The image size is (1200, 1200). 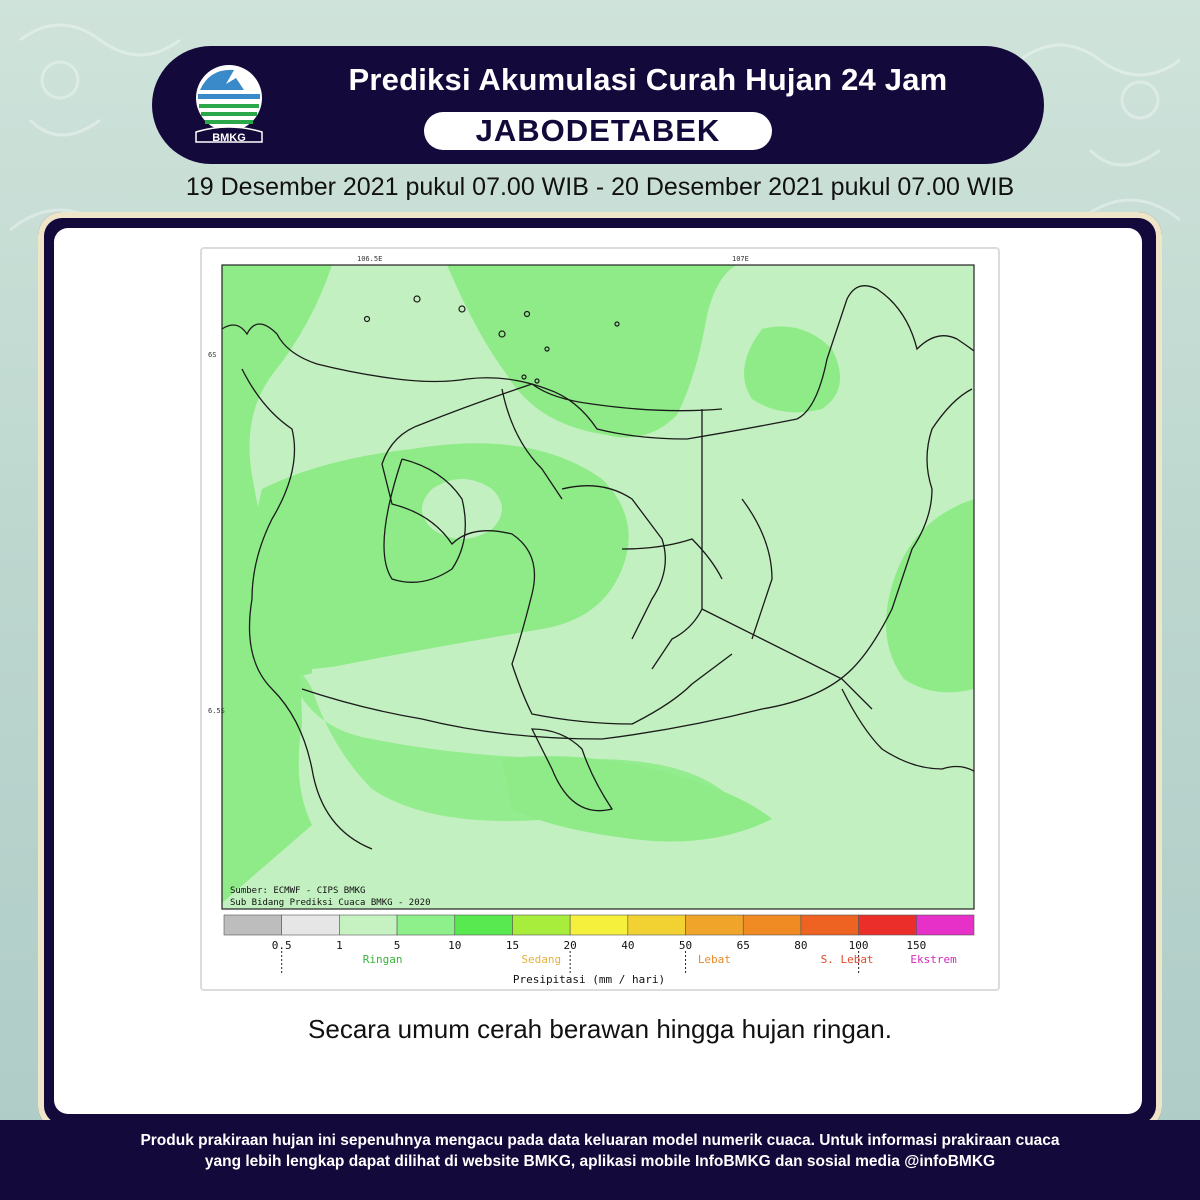 I want to click on legend-tick-label: 10, so click(x=454, y=945).